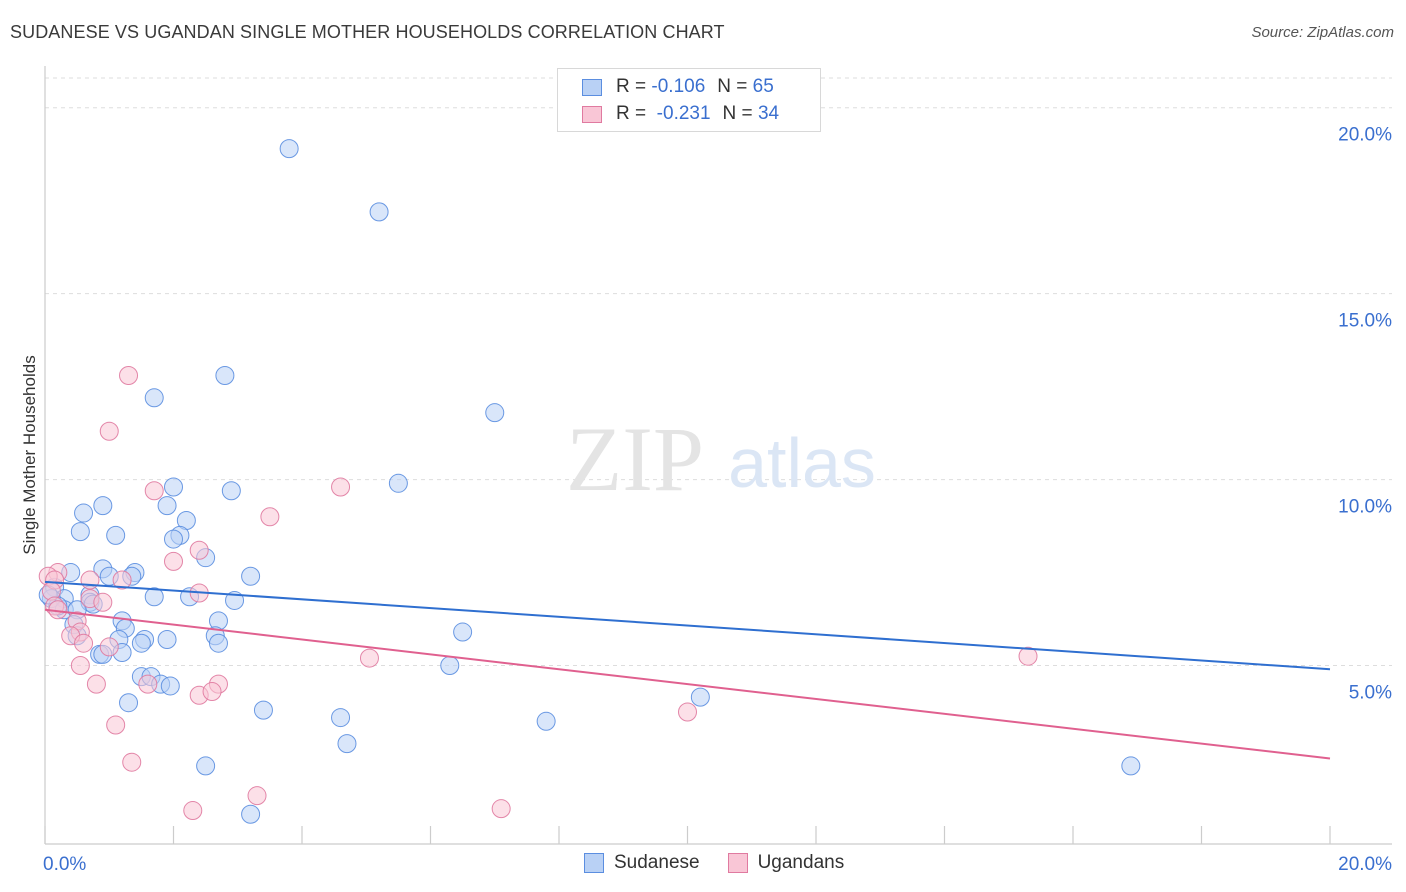 This screenshot has height=892, width=1406. Describe the element at coordinates (1370, 693) in the screenshot. I see `y-tick-label: 5.0%` at that location.